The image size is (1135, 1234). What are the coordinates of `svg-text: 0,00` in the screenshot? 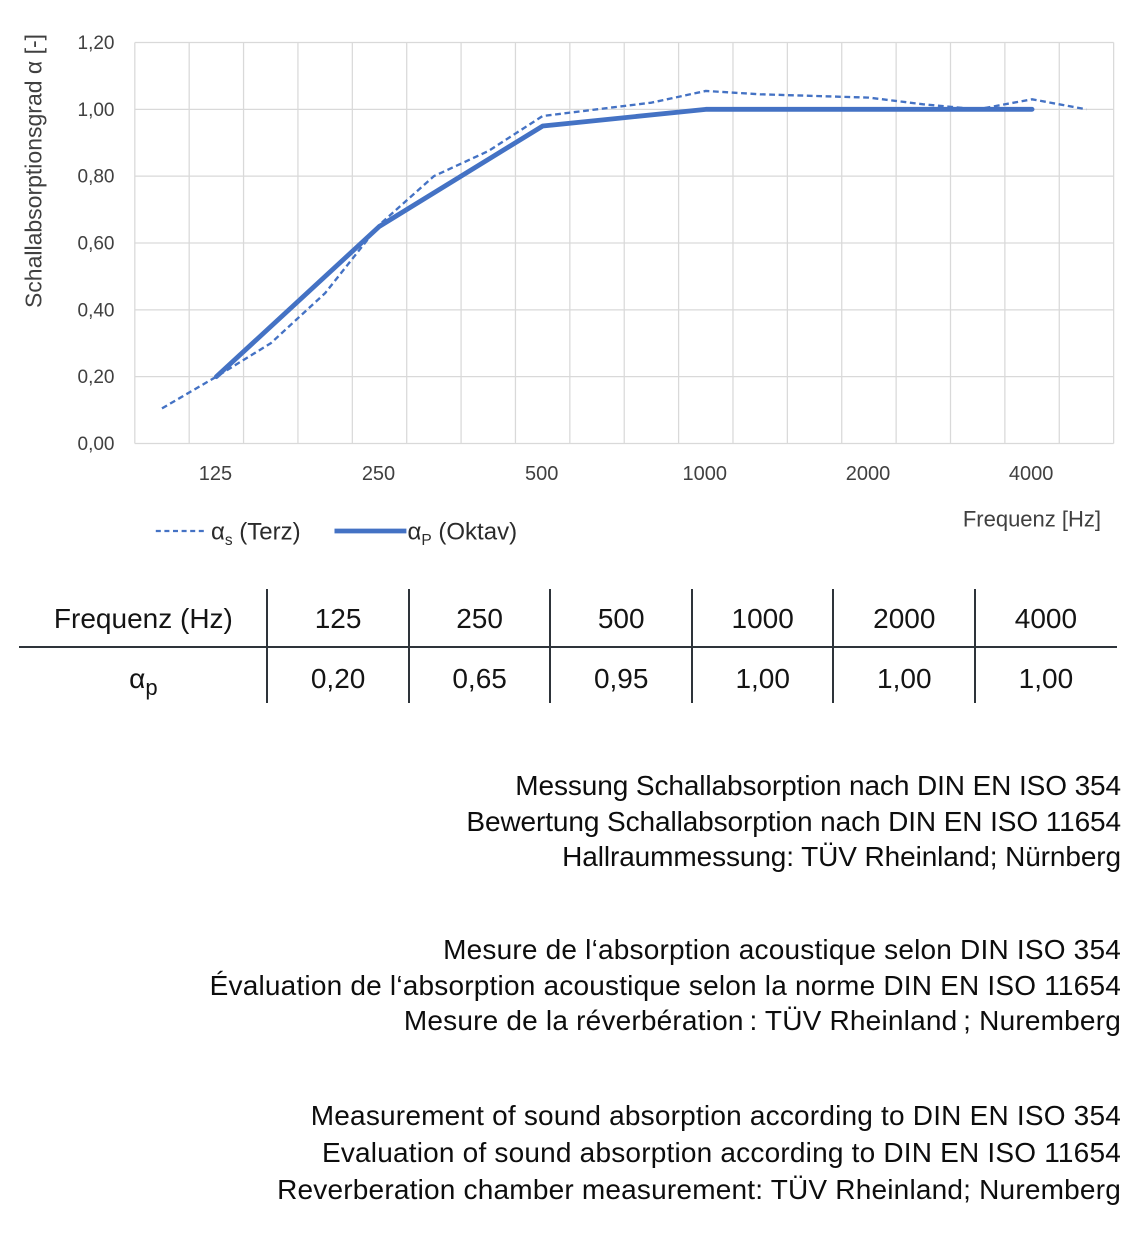 It's located at (96, 444).